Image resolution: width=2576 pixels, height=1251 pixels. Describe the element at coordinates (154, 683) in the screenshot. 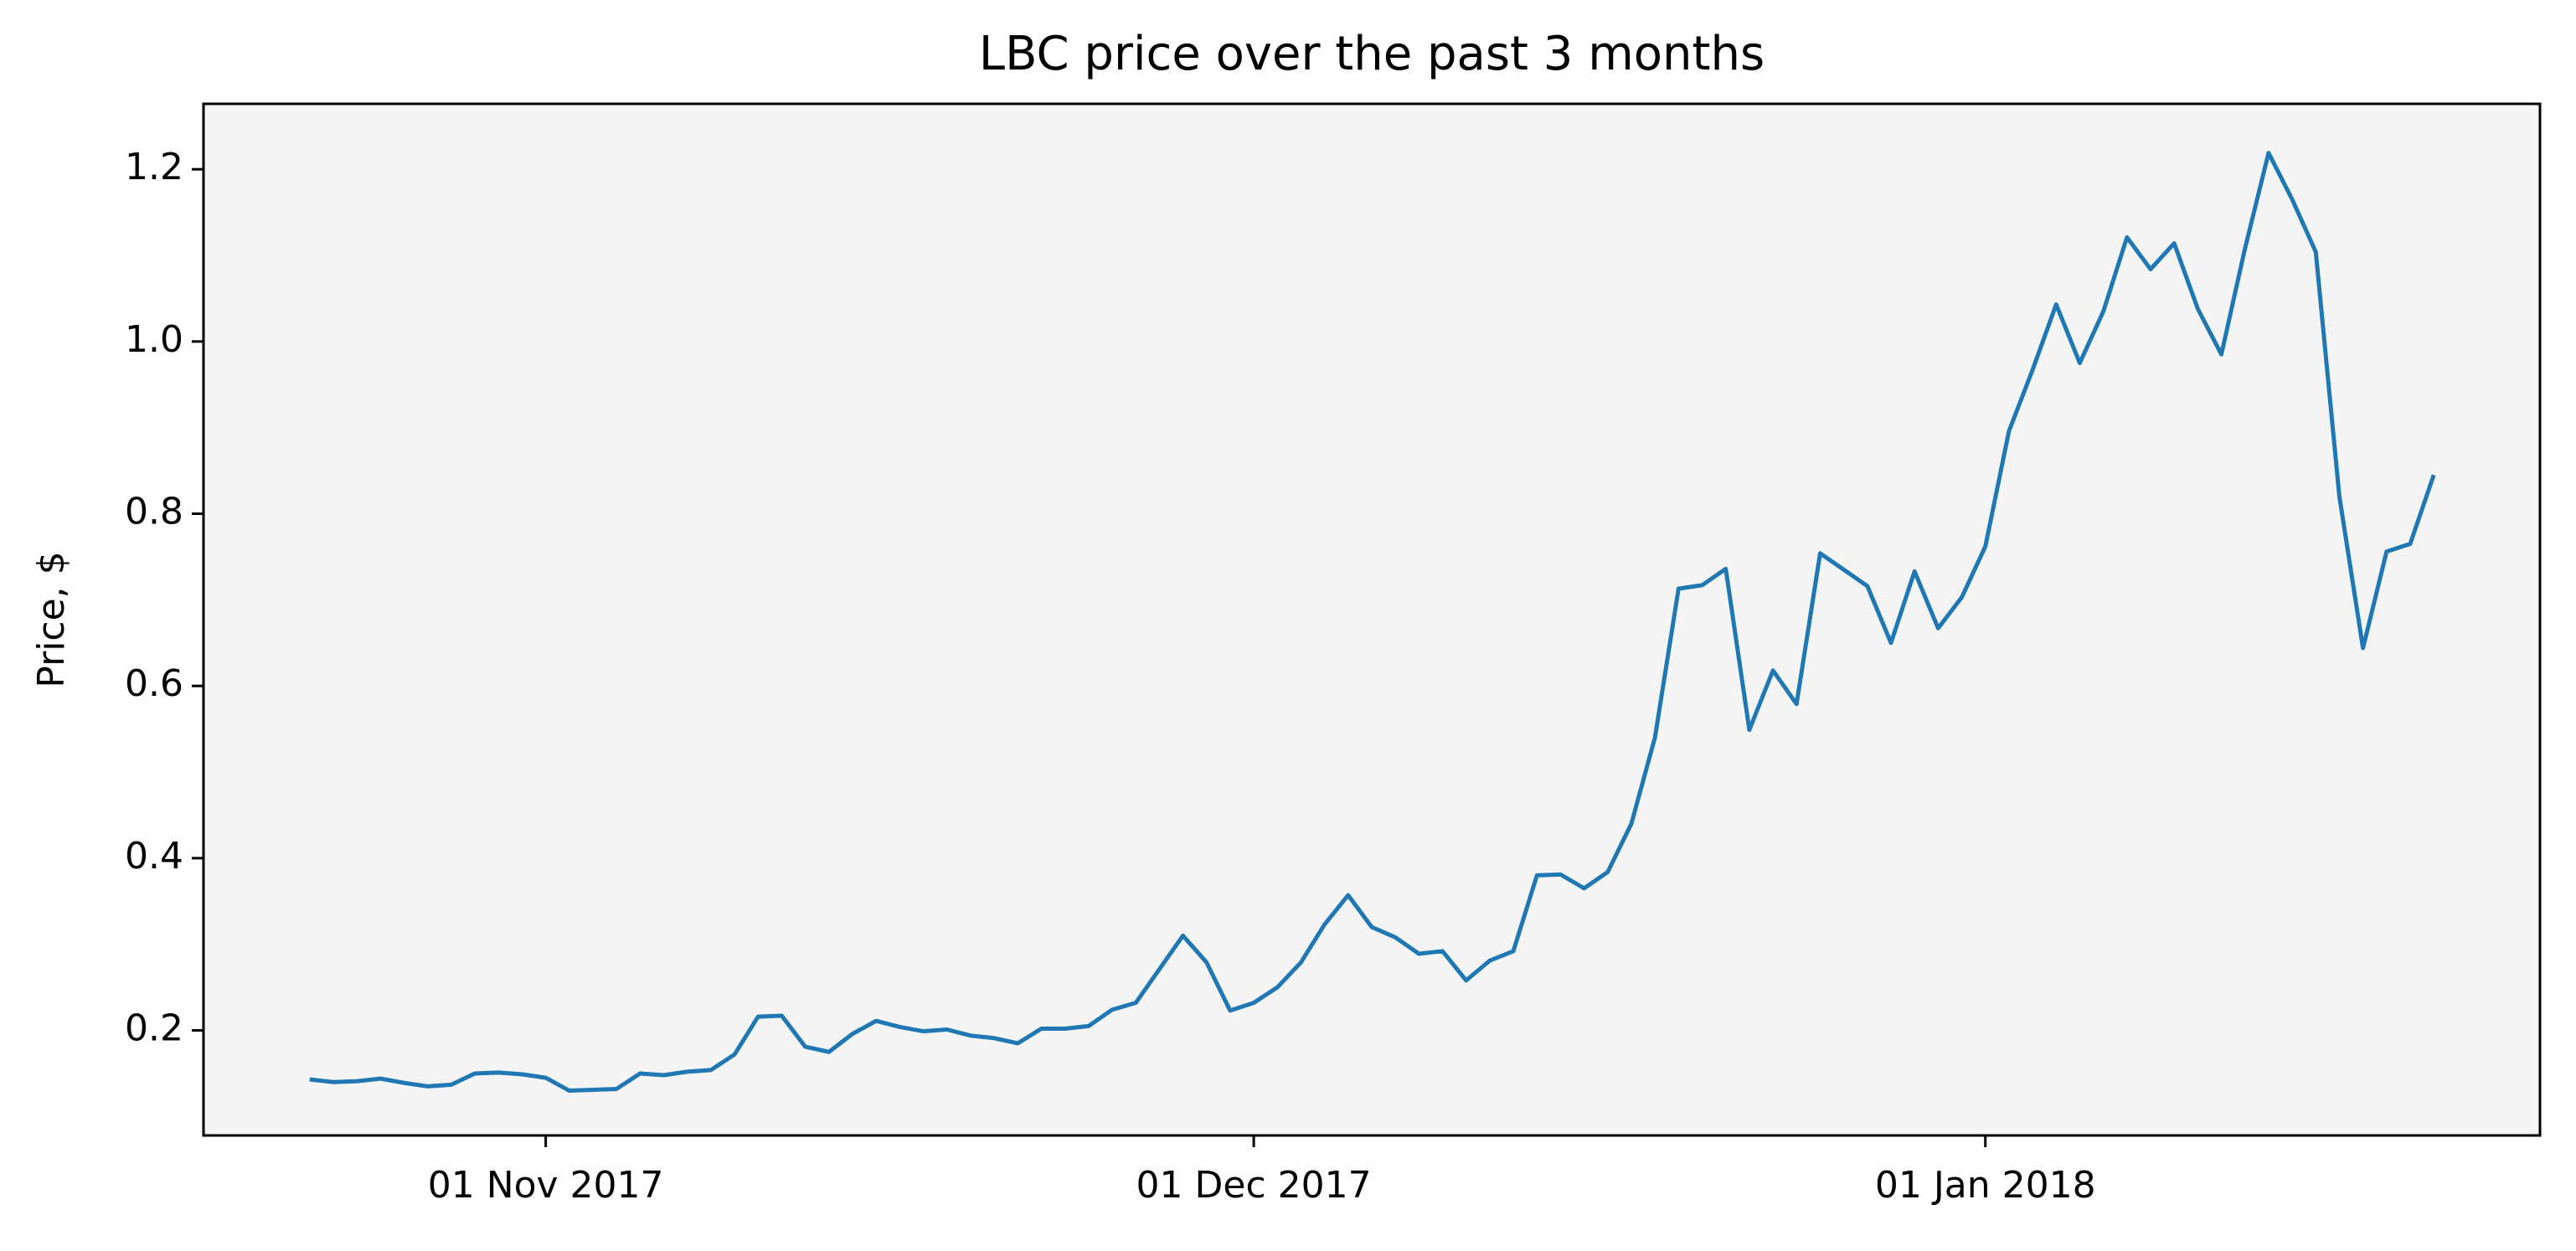

I see `y-tick-label: 0.6` at that location.